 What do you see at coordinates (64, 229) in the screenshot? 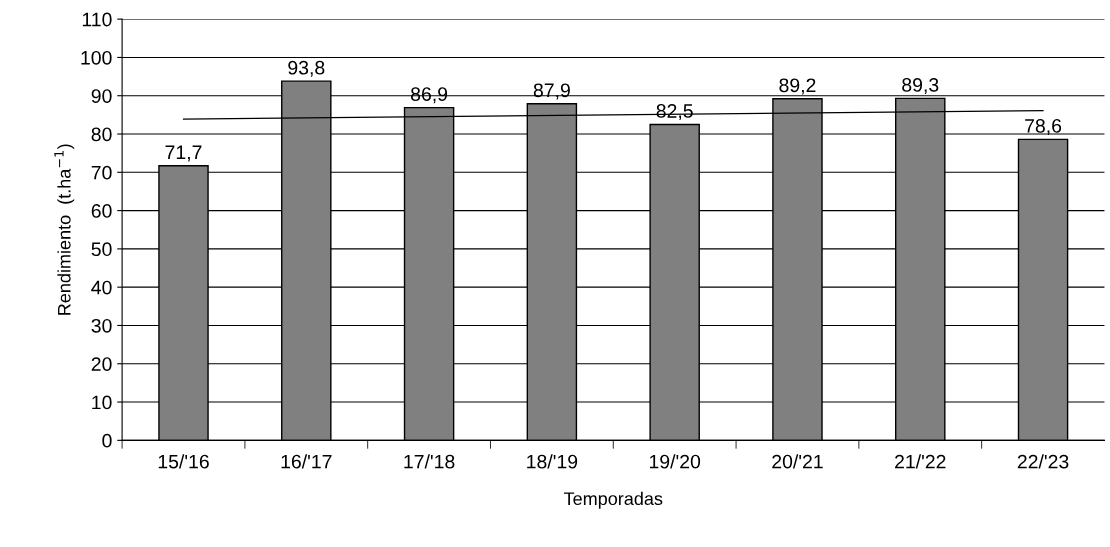
I see `y-axis-title: Rendimiento (t.ha$^{−1}$)` at bounding box center [64, 229].